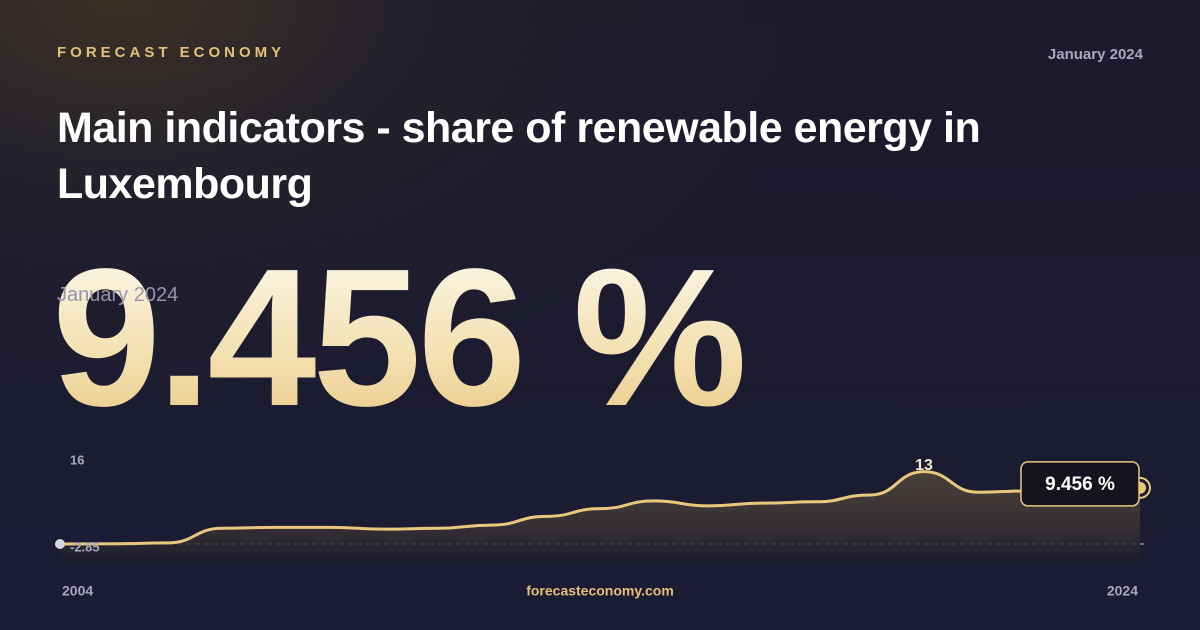 This screenshot has width=1200, height=630. Describe the element at coordinates (600, 591) in the screenshot. I see `footer: forecasteconomy.com` at that location.